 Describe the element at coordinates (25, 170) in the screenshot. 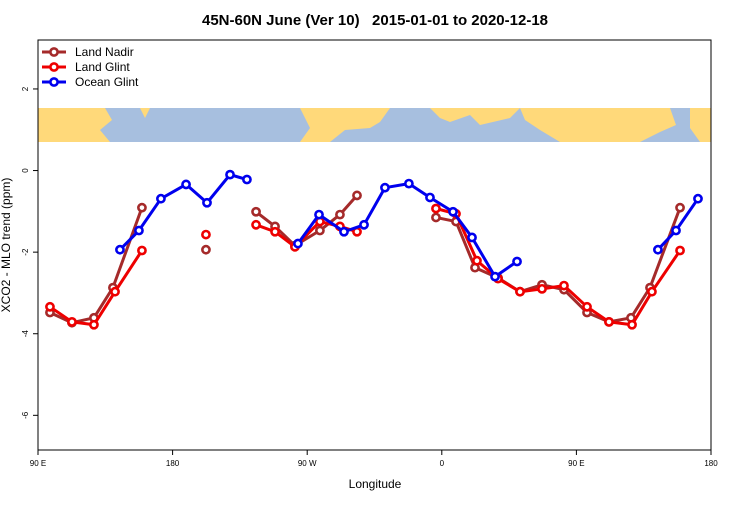

I see `y-tick-label: 0` at that location.